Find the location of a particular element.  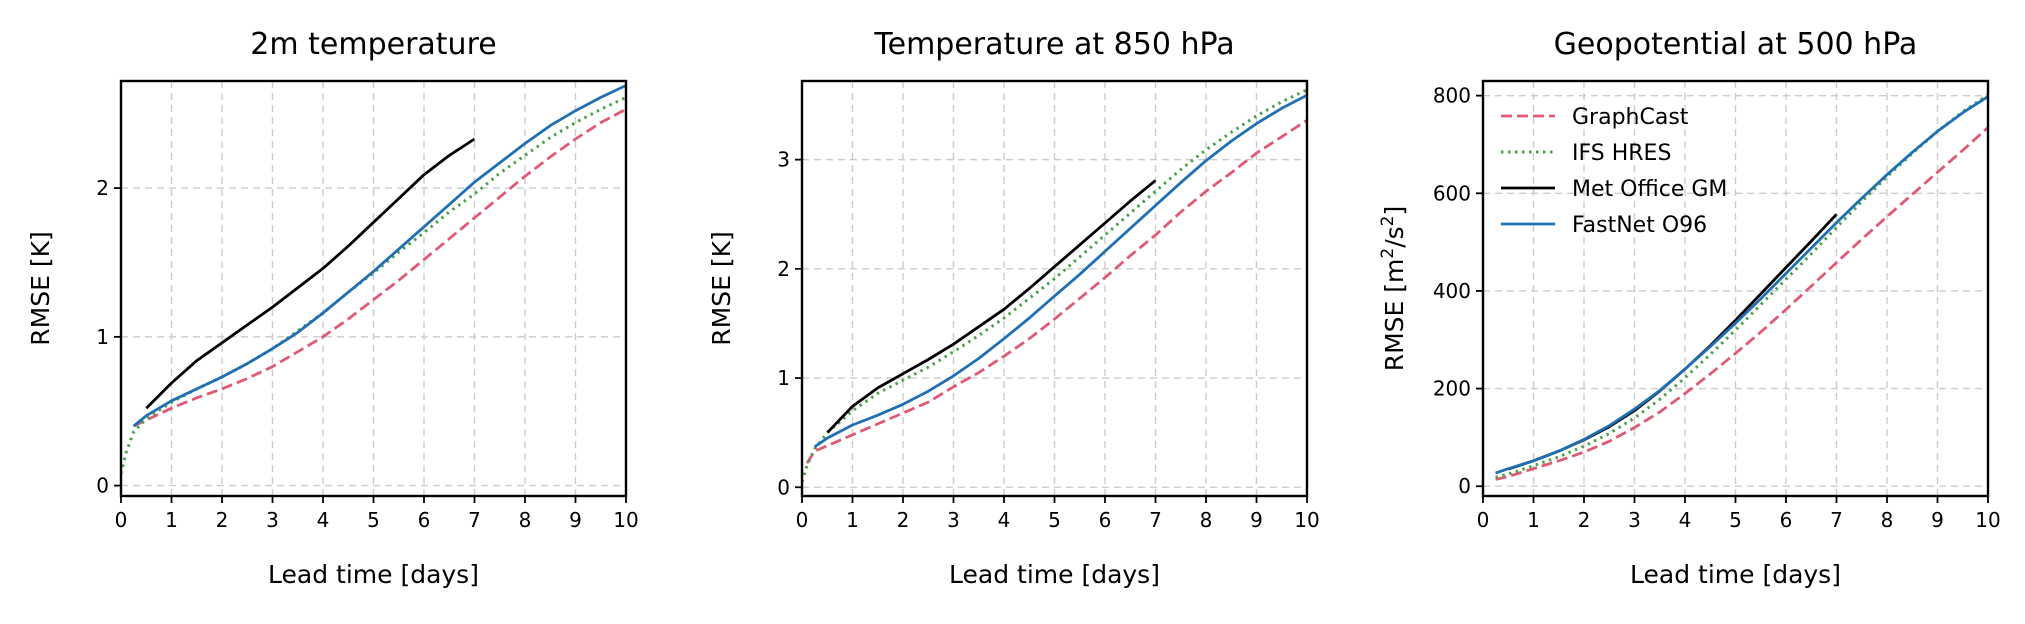

legend-label-fastnet-o96: FastNet O96 is located at coordinates (1639, 225).